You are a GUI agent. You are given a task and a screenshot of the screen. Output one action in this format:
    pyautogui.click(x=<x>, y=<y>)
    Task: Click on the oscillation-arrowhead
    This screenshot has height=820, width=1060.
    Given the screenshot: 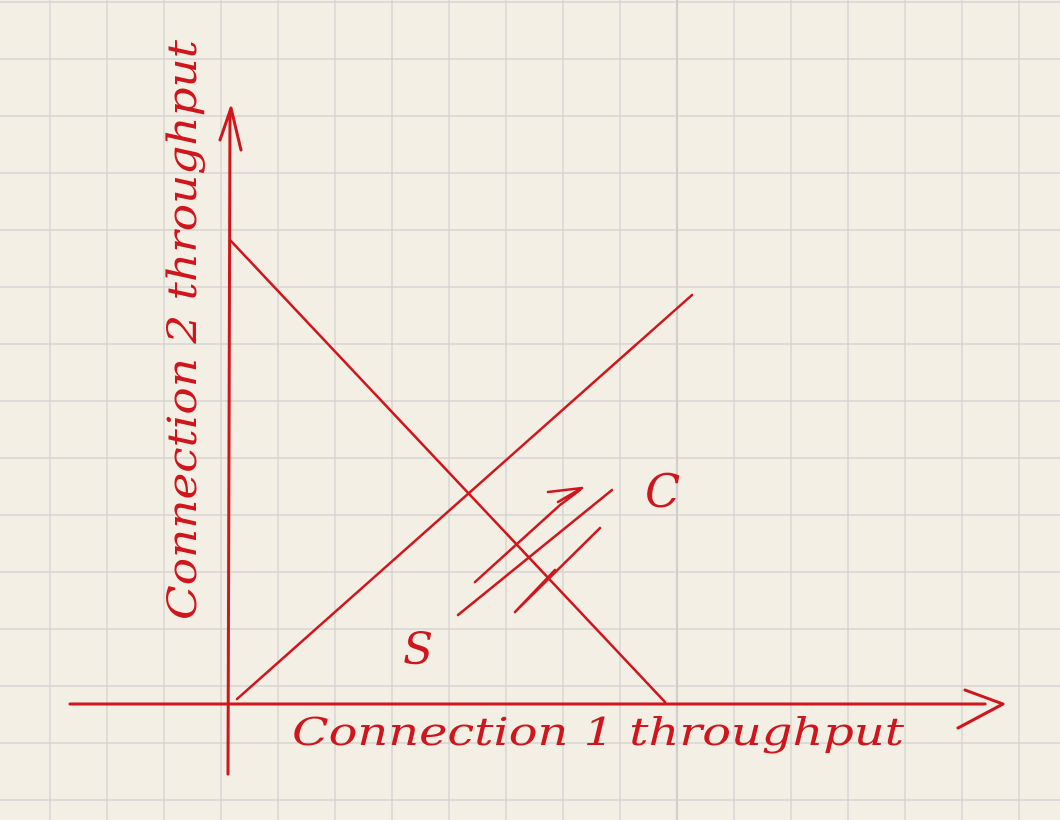 What is the action you would take?
    pyautogui.click(x=565, y=495)
    